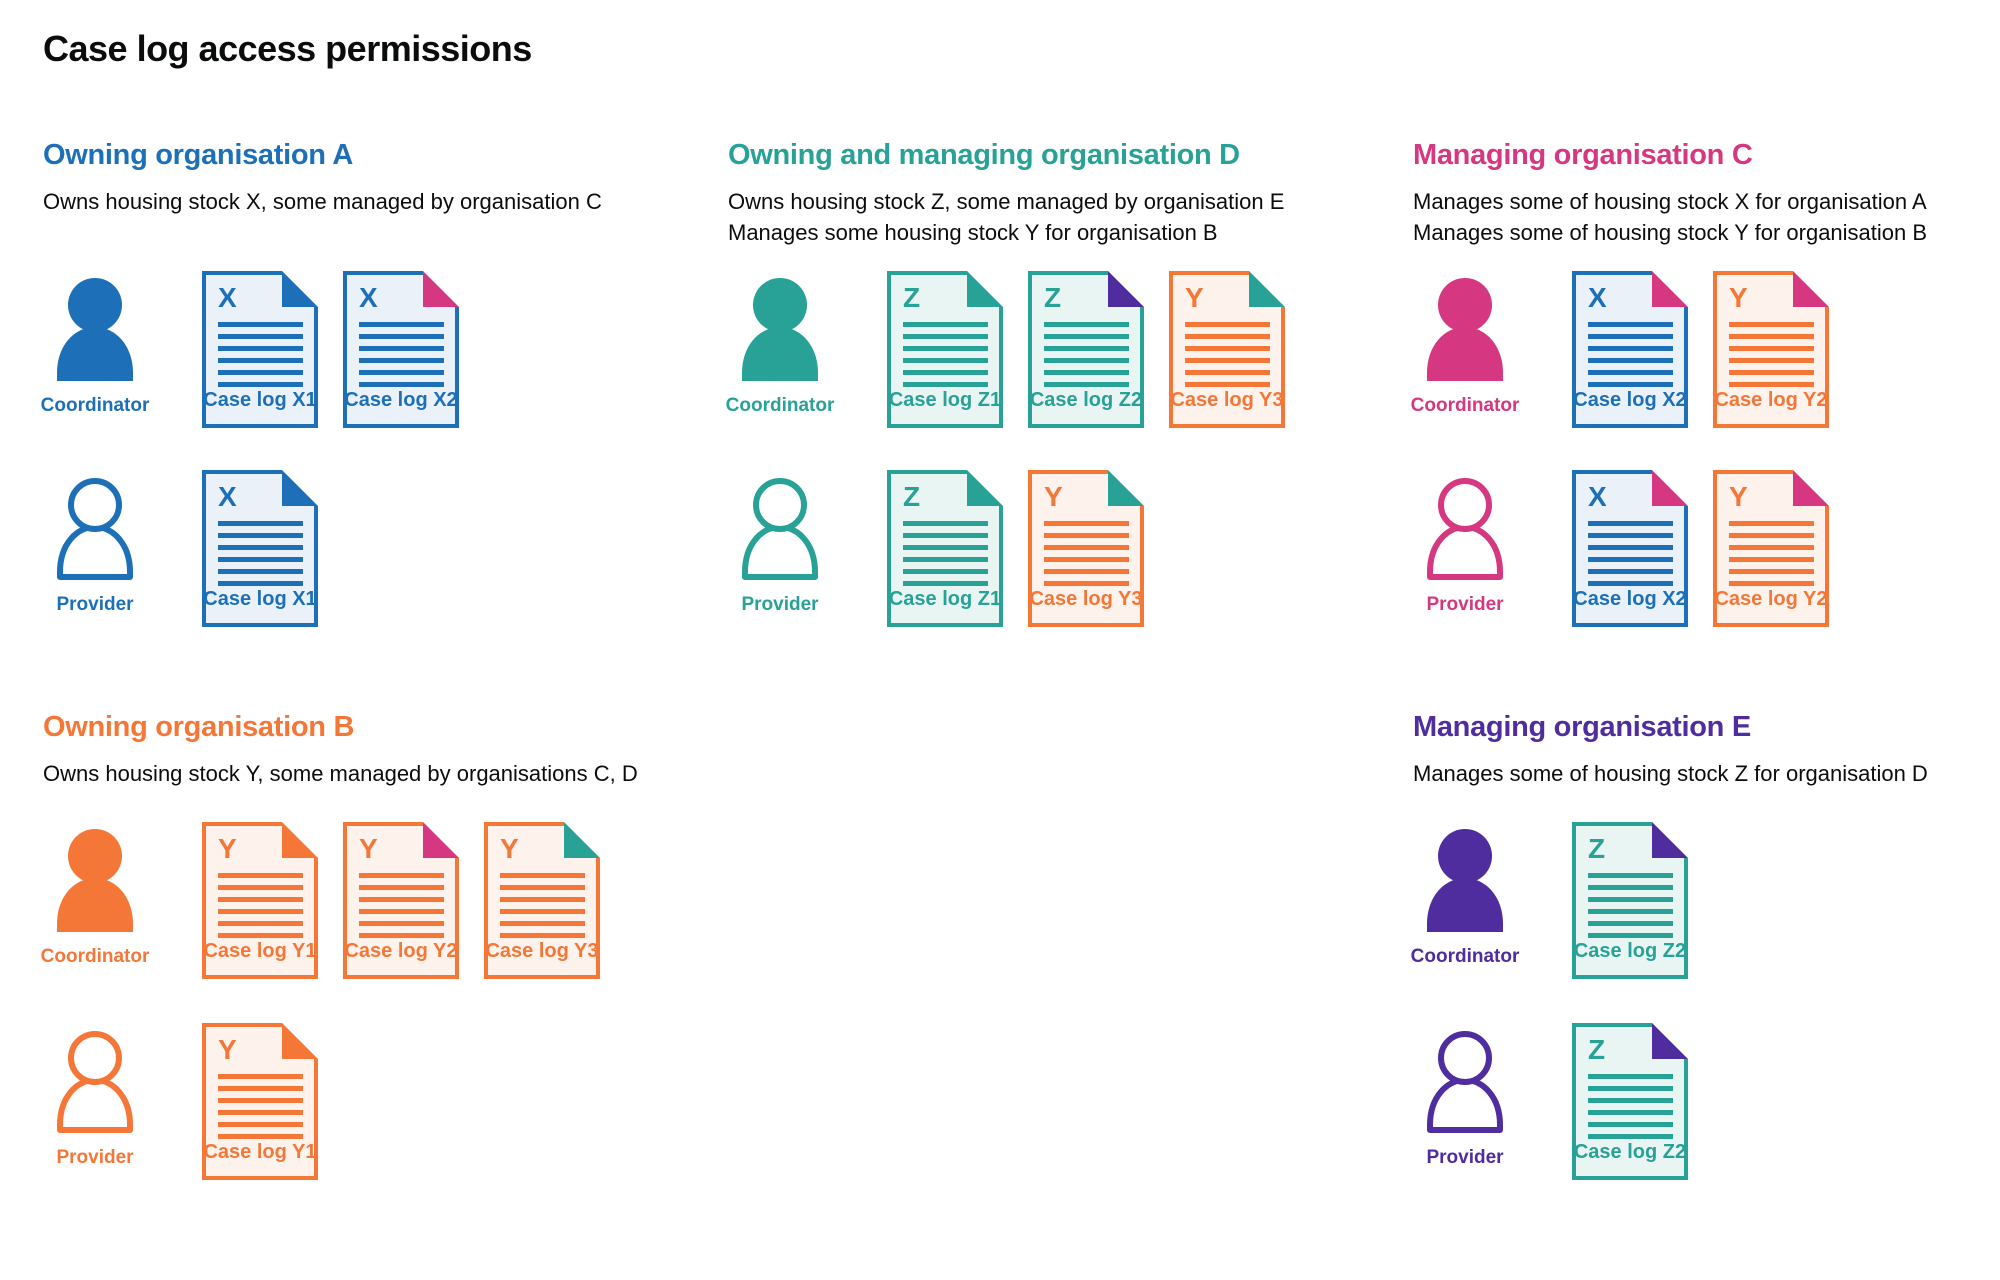  What do you see at coordinates (1465, 543) in the screenshot?
I see `provider-figure: Provider` at bounding box center [1465, 543].